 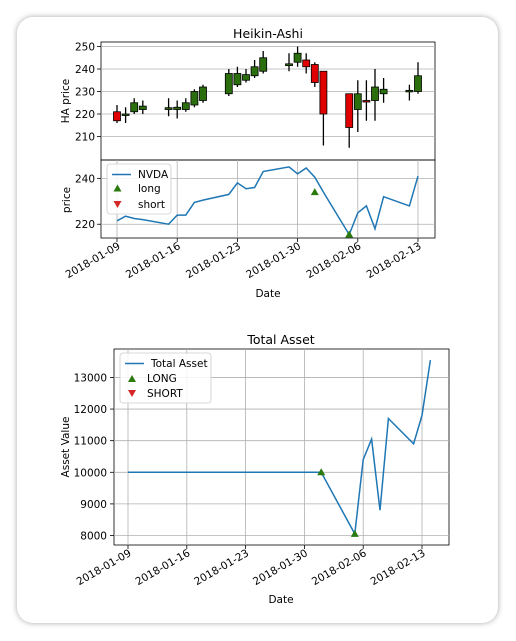 What do you see at coordinates (162, 379) in the screenshot?
I see `legend-long-label: LONG` at bounding box center [162, 379].